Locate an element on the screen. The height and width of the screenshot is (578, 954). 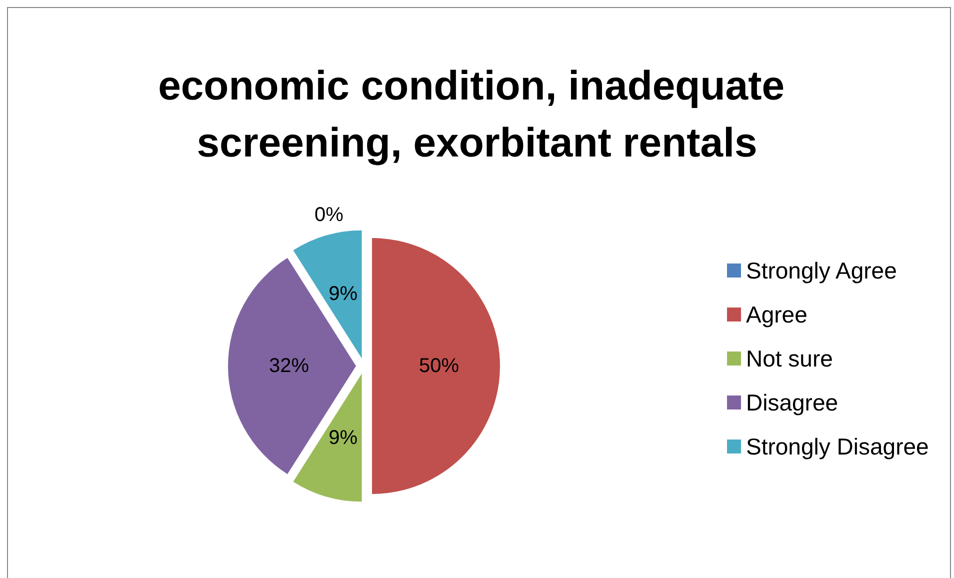
legend-label: Strongly Disagree is located at coordinates (837, 447).